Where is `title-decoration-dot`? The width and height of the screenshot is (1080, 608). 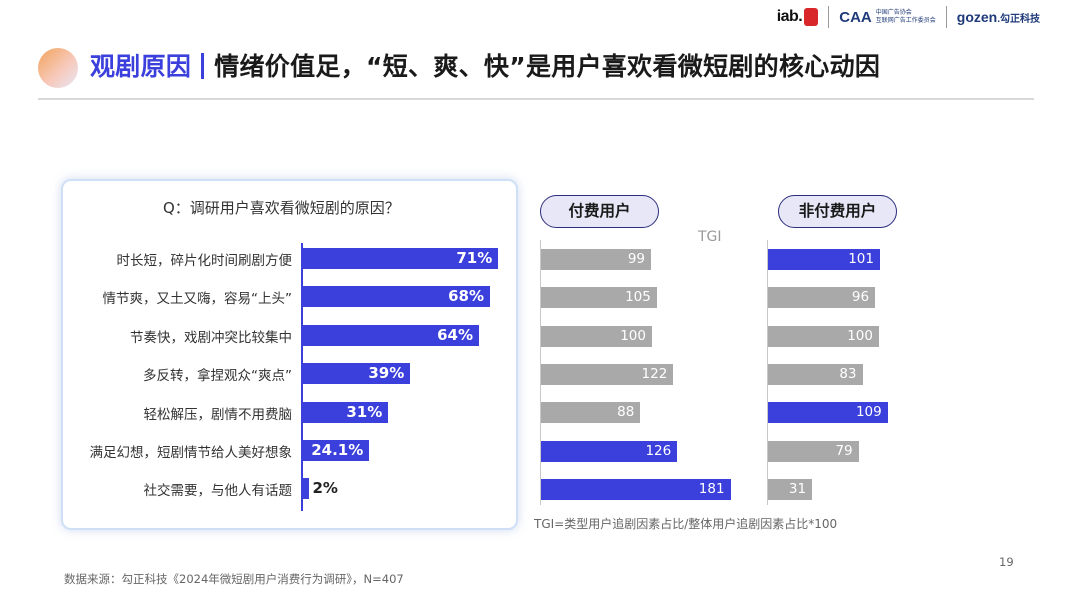 title-decoration-dot is located at coordinates (58, 68).